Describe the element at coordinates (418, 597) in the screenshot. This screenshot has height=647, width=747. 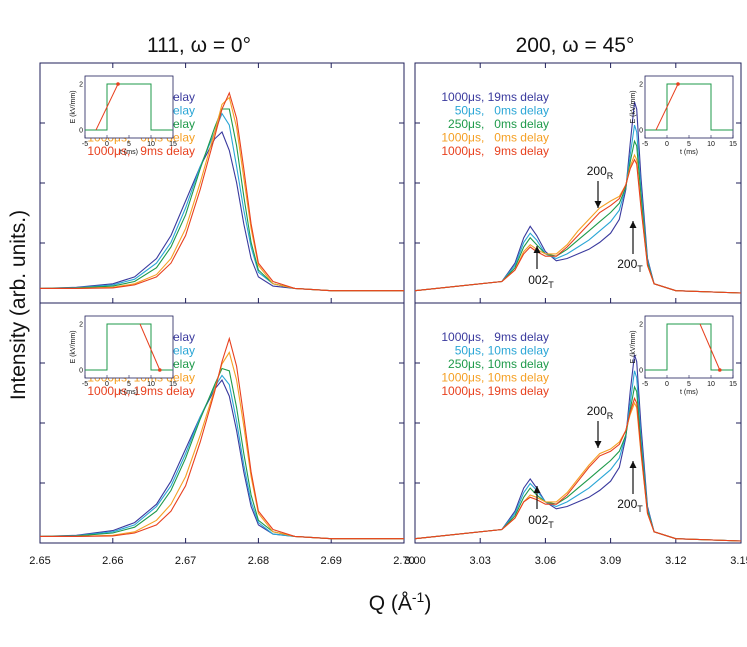
I see `x-axis-label-exponent: -1` at that location.